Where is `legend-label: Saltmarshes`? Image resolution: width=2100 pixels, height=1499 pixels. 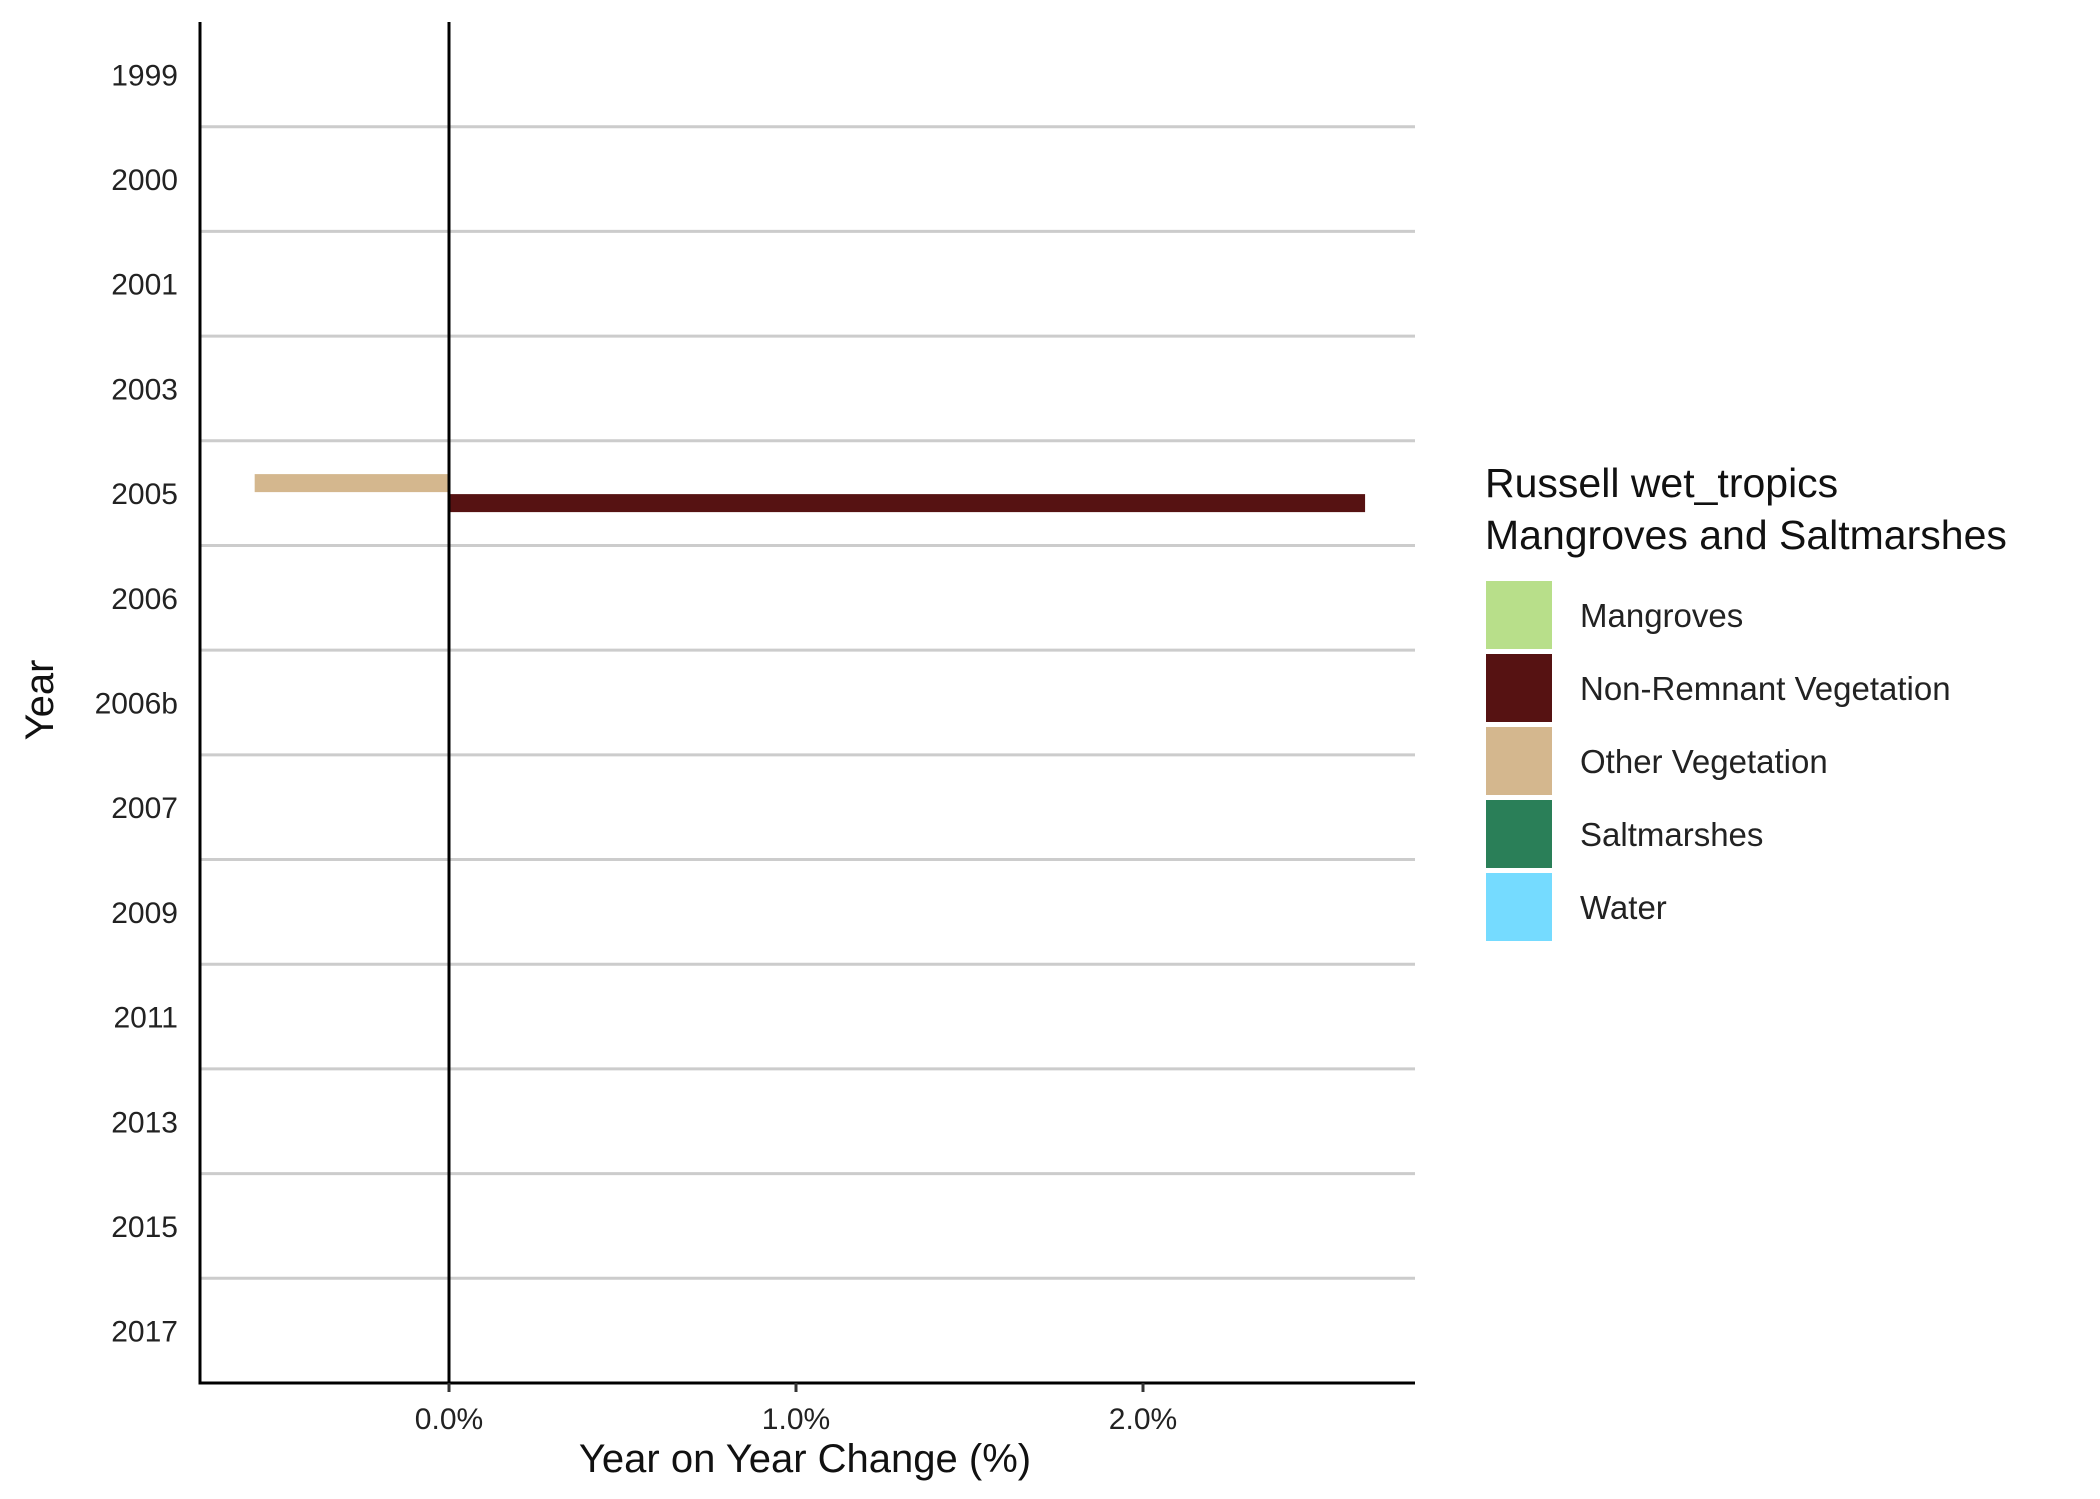
legend-label: Saltmarshes is located at coordinates (1671, 834).